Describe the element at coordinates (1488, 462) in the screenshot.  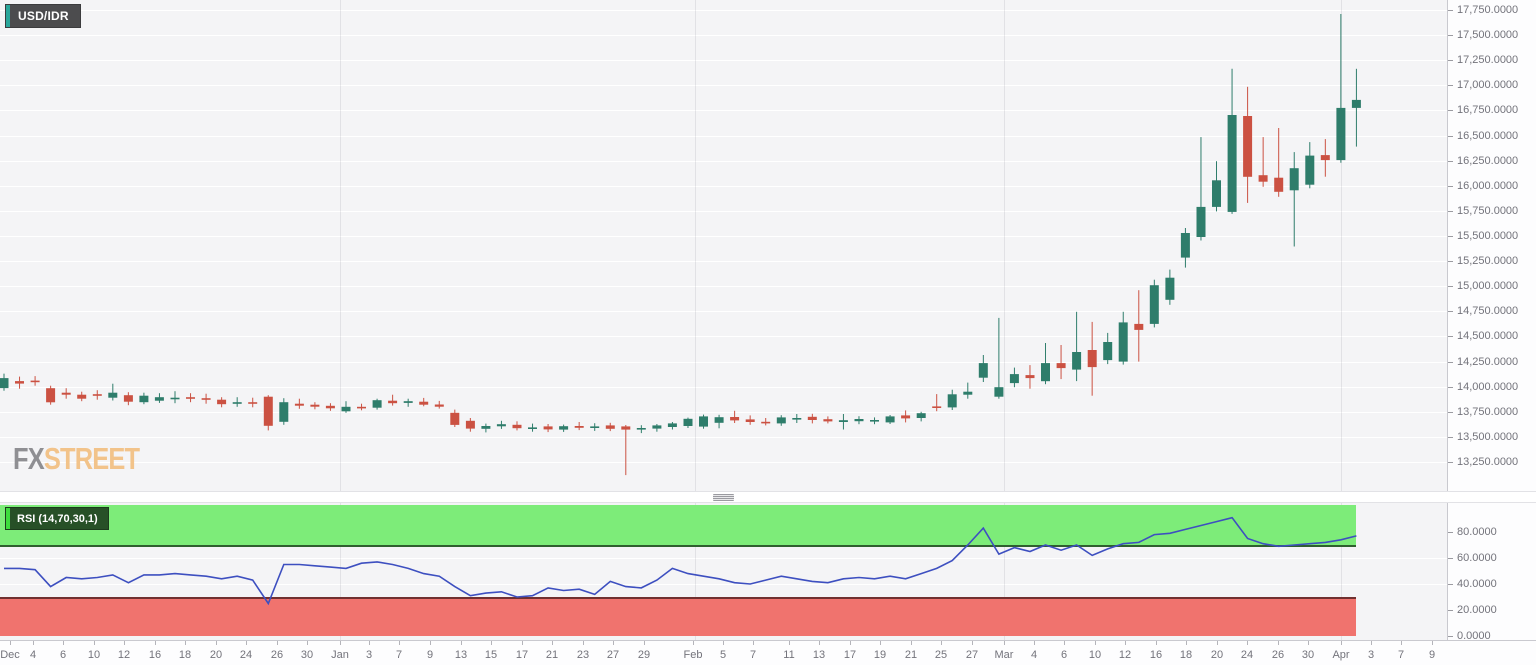
I see `price-tick-label: 13,250.0000` at that location.